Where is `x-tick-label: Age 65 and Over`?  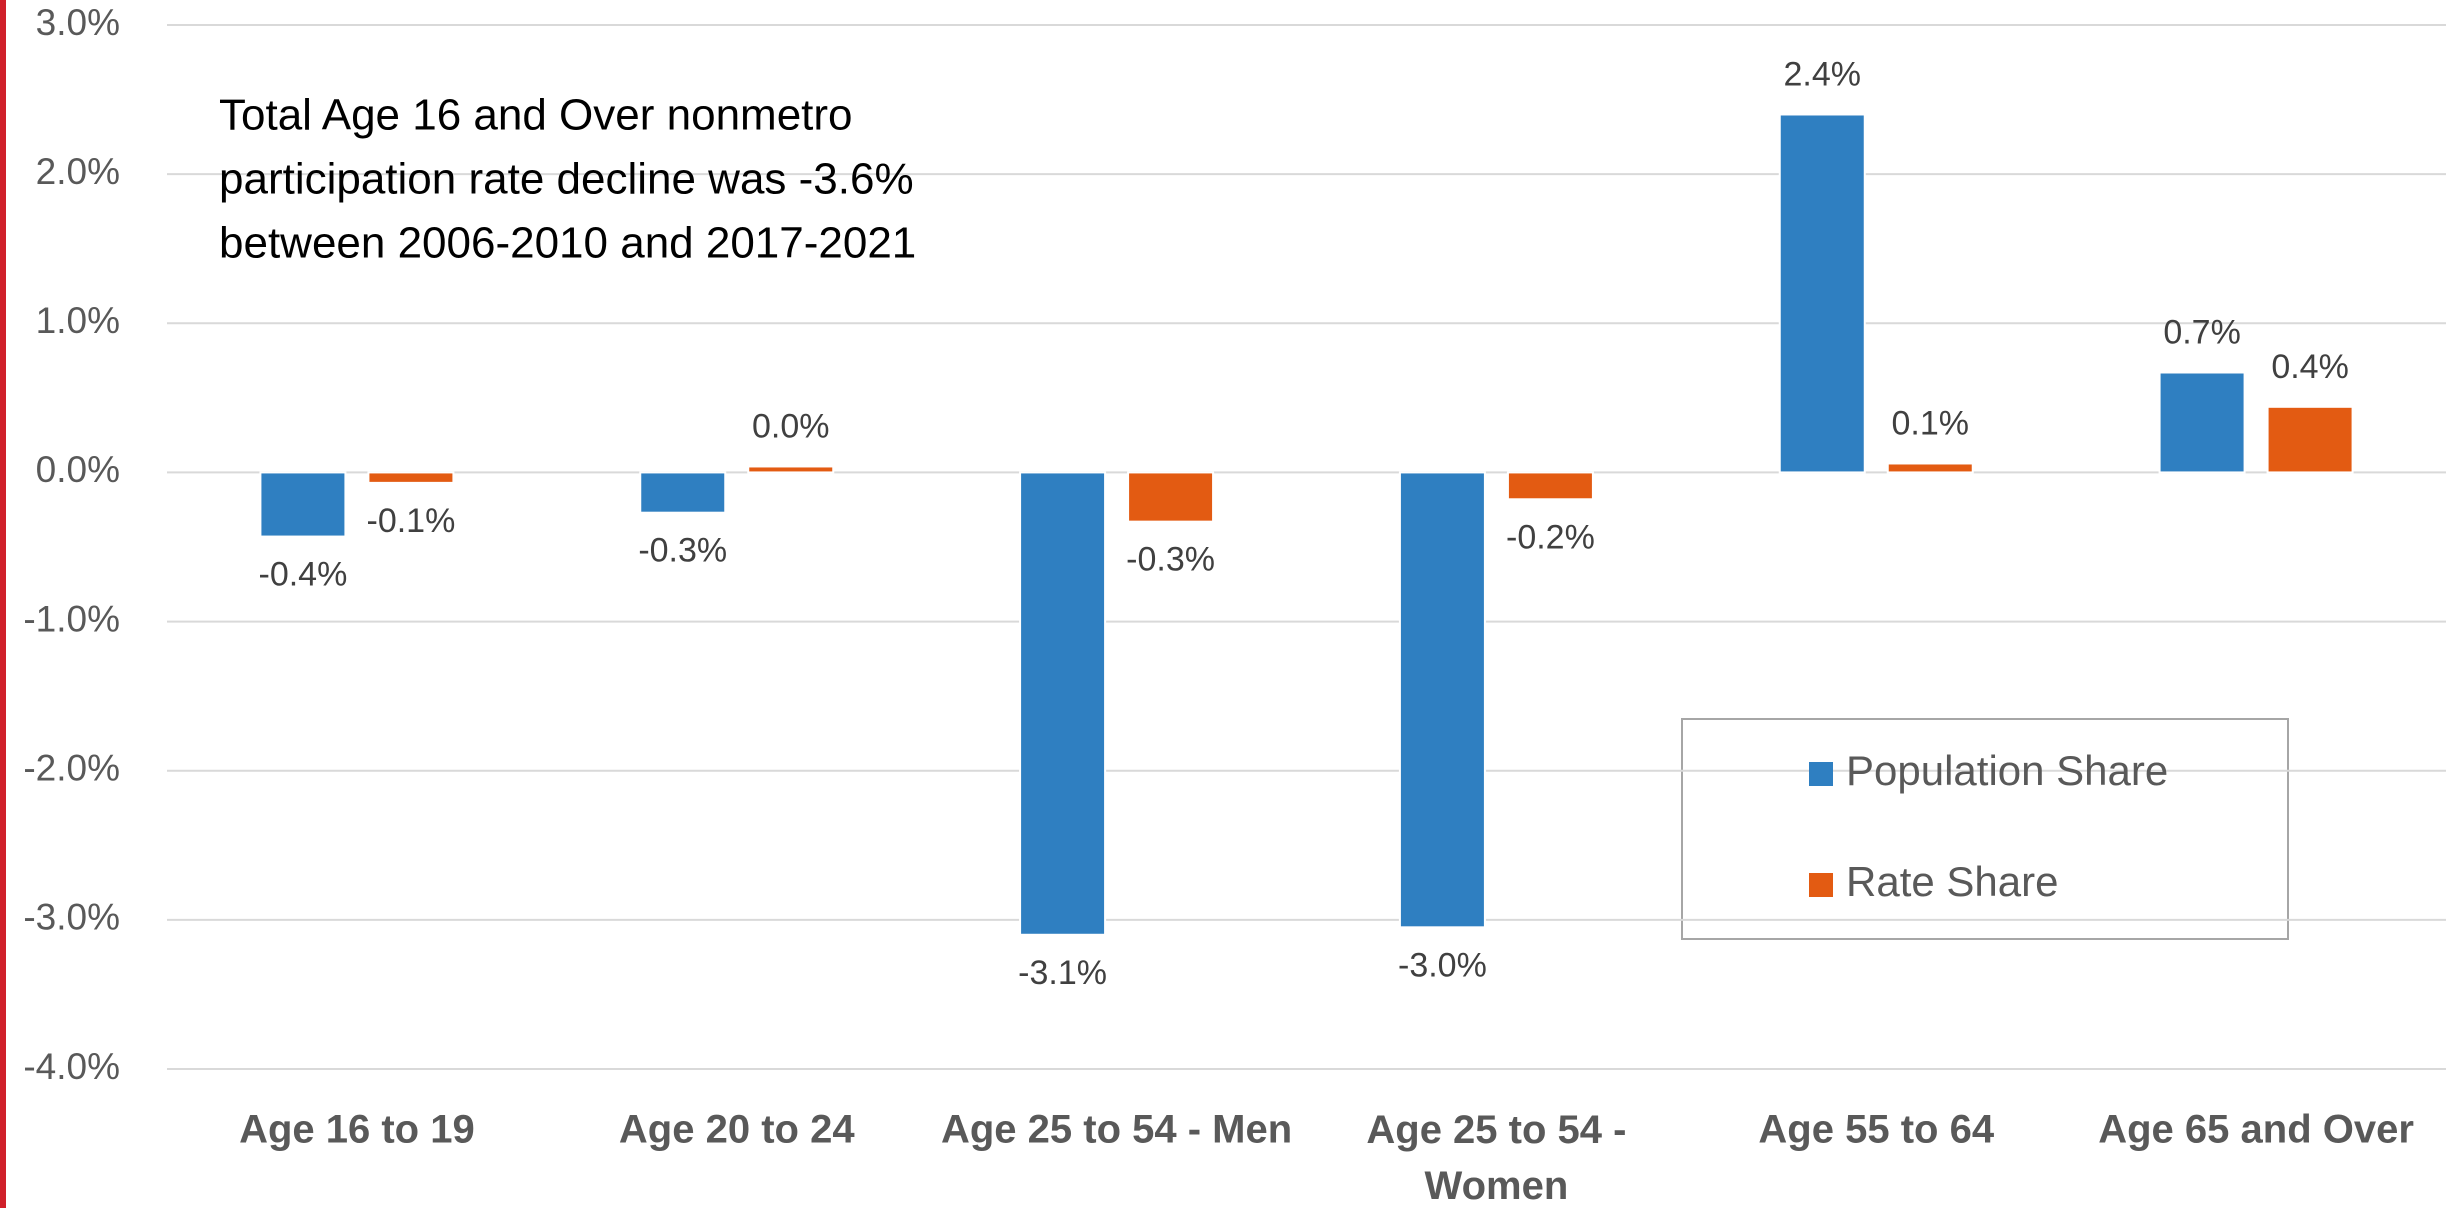
x-tick-label: Age 65 and Over is located at coordinates (2256, 1130).